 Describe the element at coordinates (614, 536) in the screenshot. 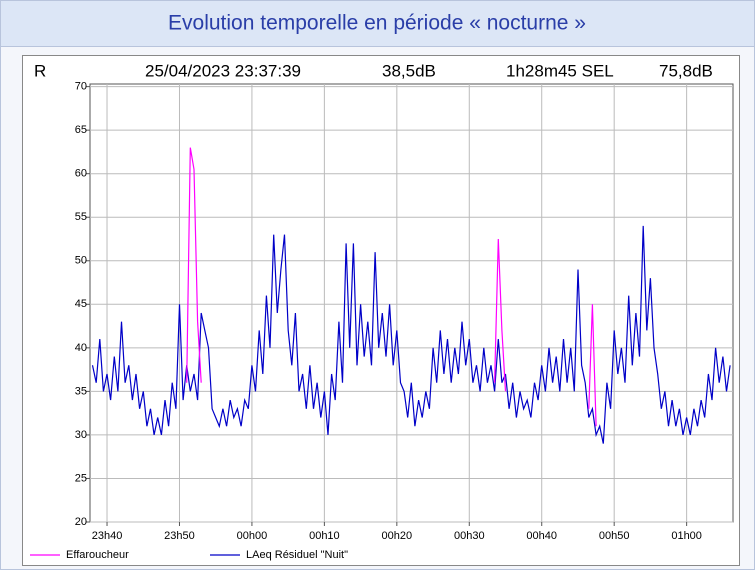

I see `x-tick-label: 00h50` at that location.